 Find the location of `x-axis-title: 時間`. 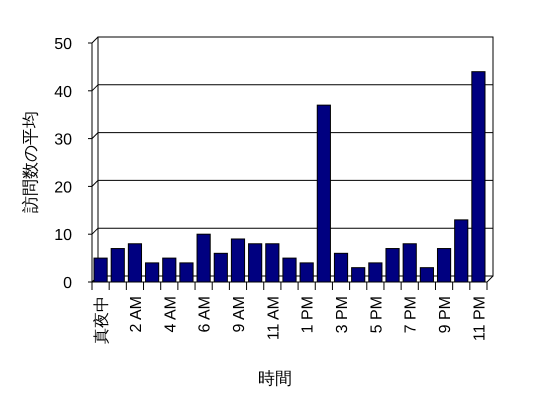

x-axis-title: 時間 is located at coordinates (275, 378).